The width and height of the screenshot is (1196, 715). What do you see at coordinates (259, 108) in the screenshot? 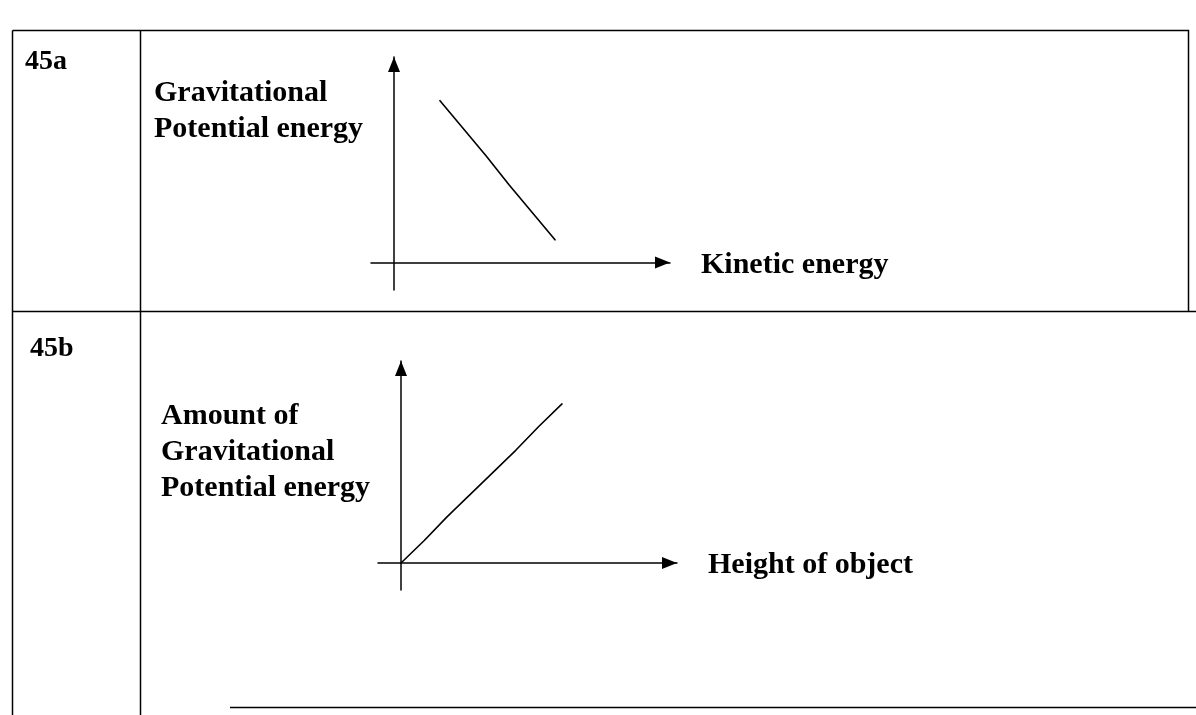
I see `y-axis-title: Gravitational Potential energy` at bounding box center [259, 108].